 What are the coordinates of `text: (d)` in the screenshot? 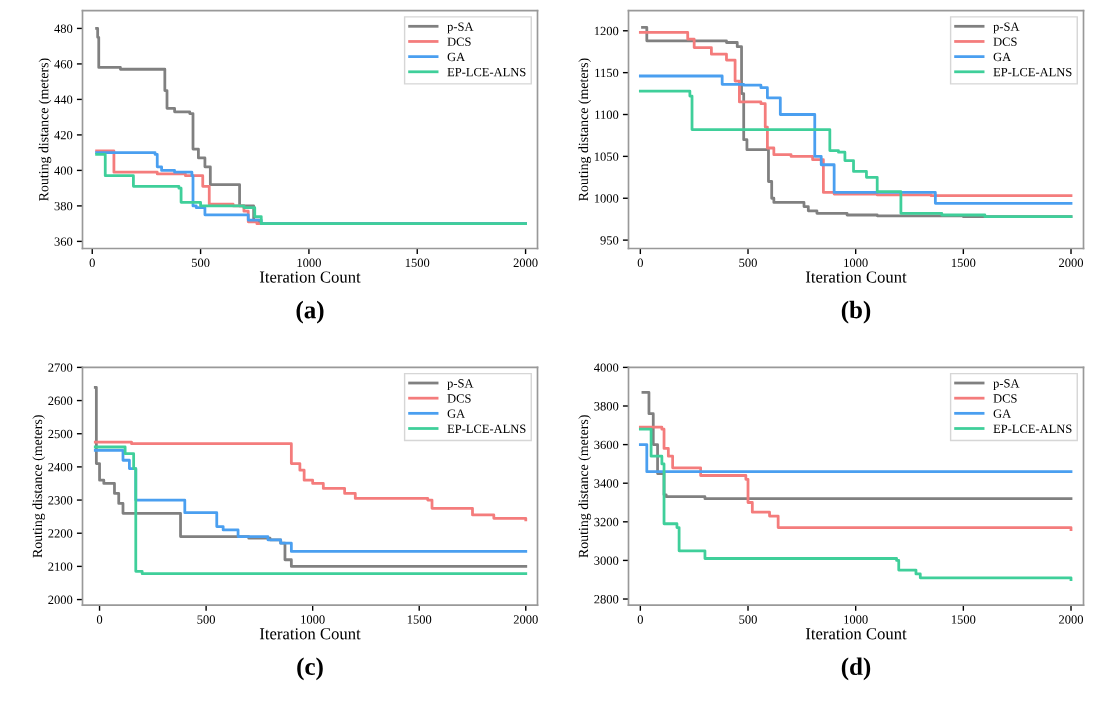 It's located at (856, 669).